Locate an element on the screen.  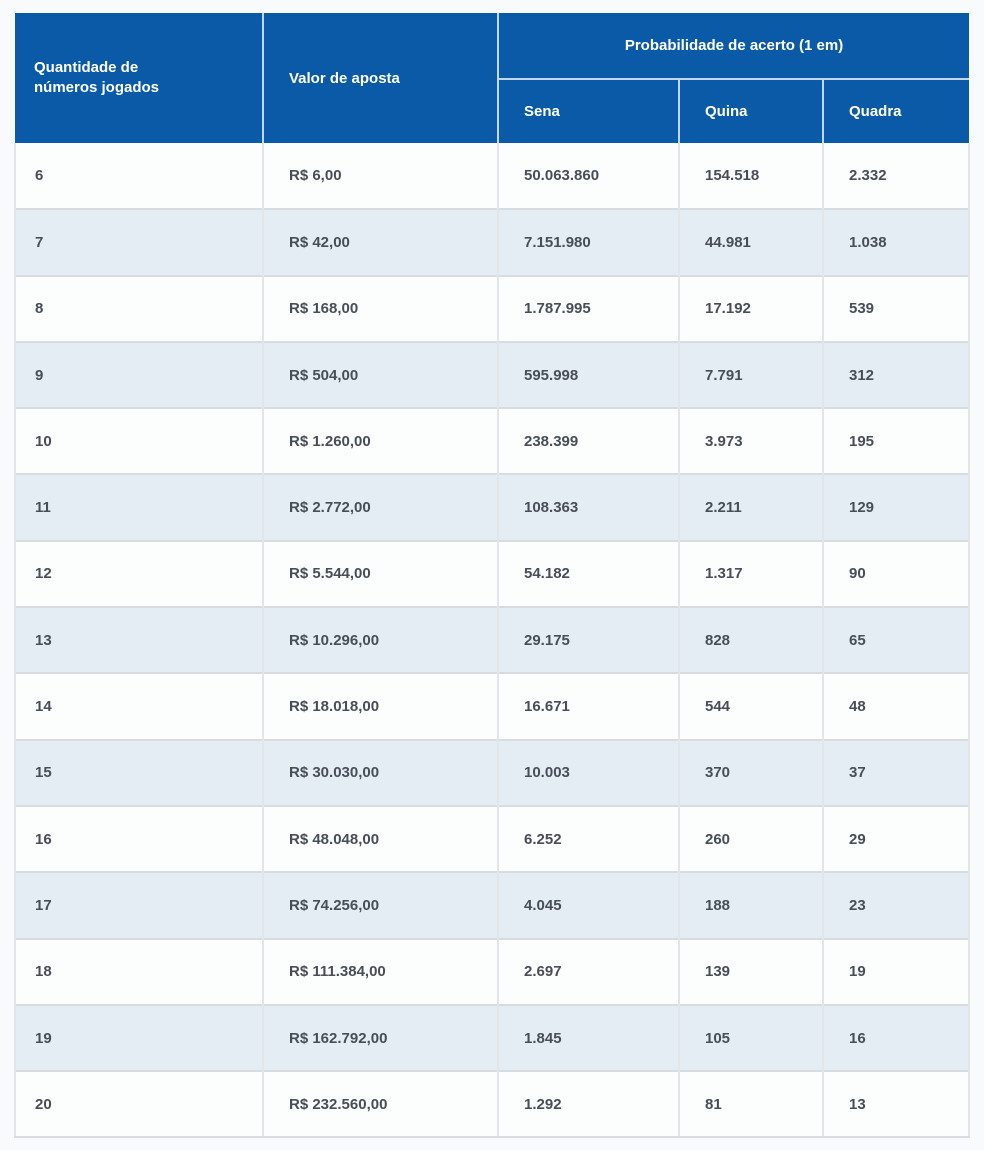
cell-sena: 4.045 is located at coordinates (589, 905).